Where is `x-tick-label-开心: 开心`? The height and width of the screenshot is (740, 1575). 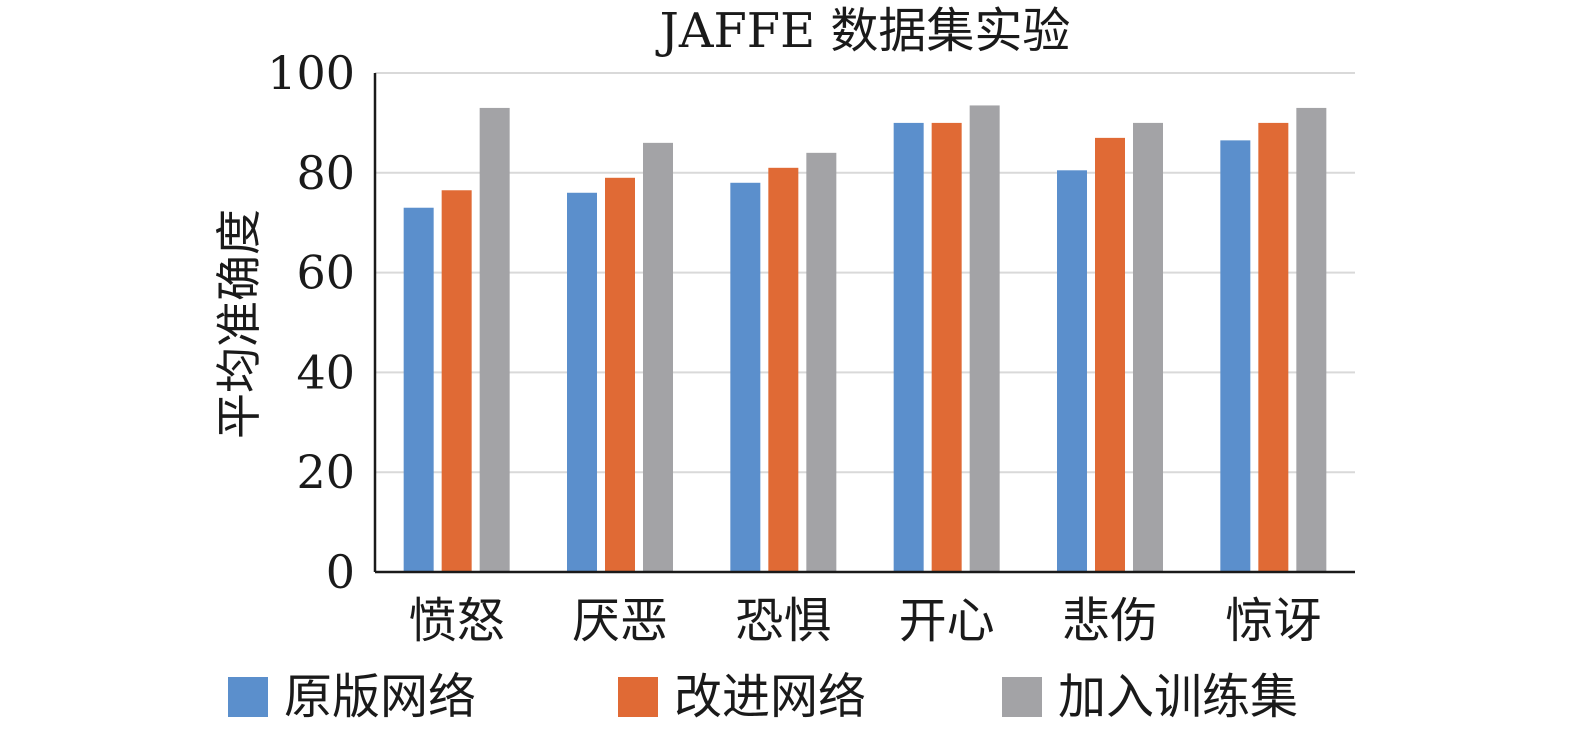
x-tick-label-开心: 开心 is located at coordinates (947, 621).